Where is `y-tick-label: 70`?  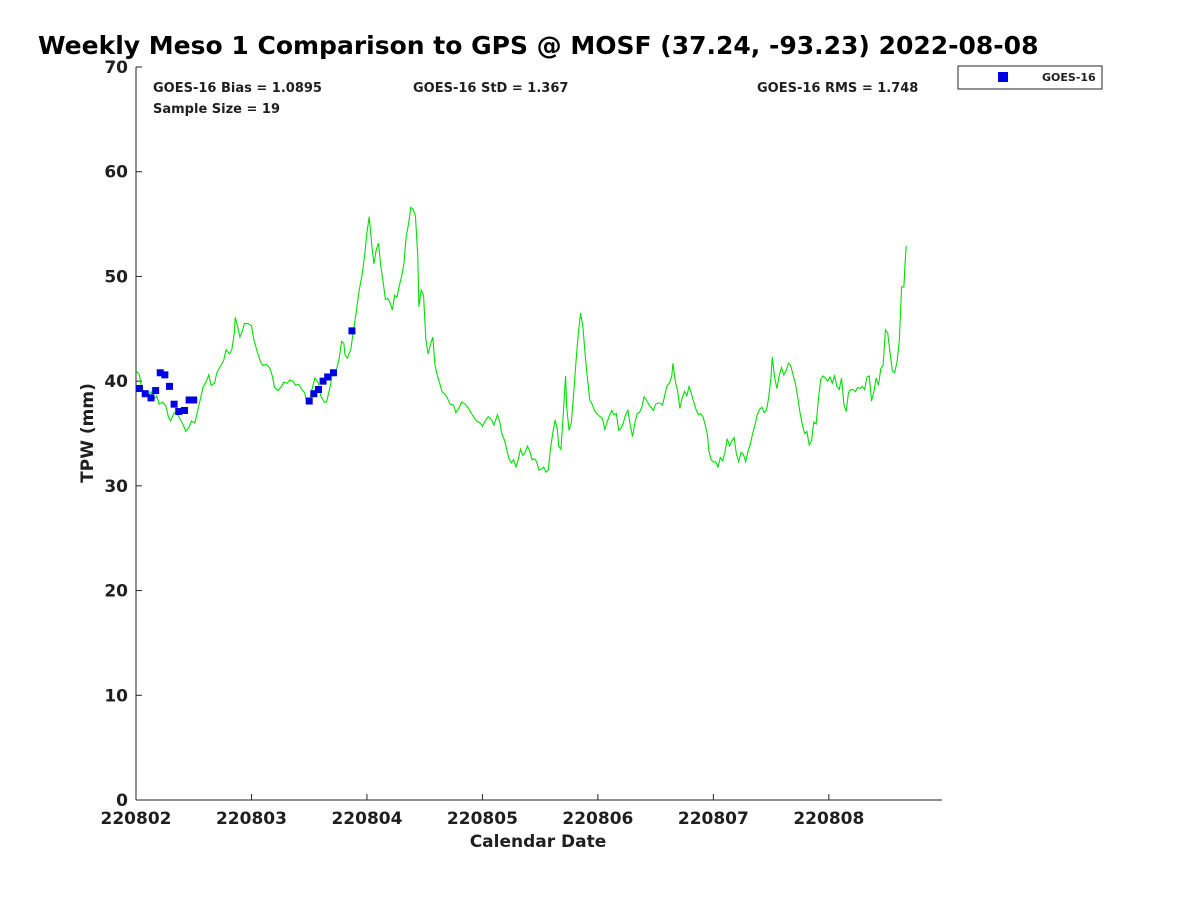 y-tick-label: 70 is located at coordinates (116, 68).